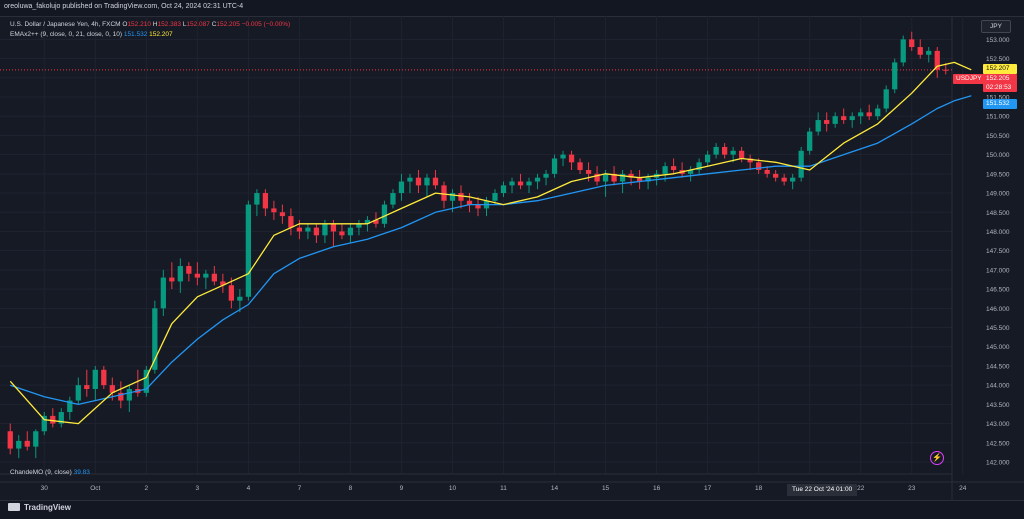 The width and height of the screenshot is (1024, 519). I want to click on y-tick-label: 150.500, so click(998, 136).